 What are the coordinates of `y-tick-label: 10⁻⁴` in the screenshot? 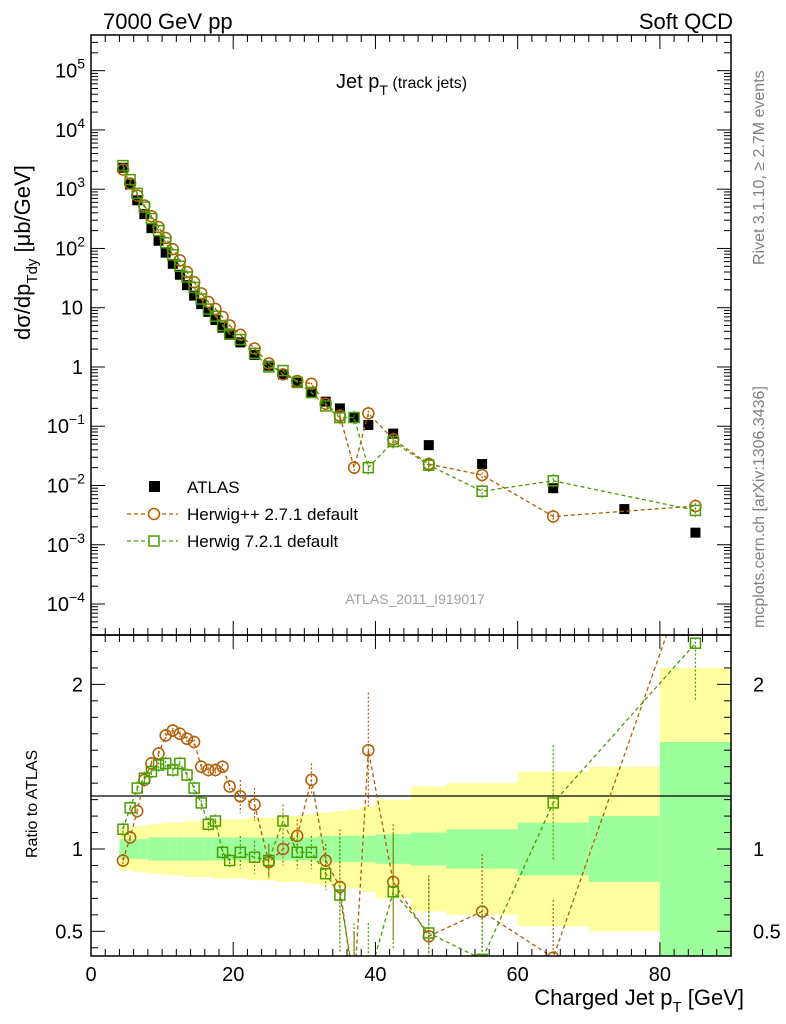 It's located at (66, 602).